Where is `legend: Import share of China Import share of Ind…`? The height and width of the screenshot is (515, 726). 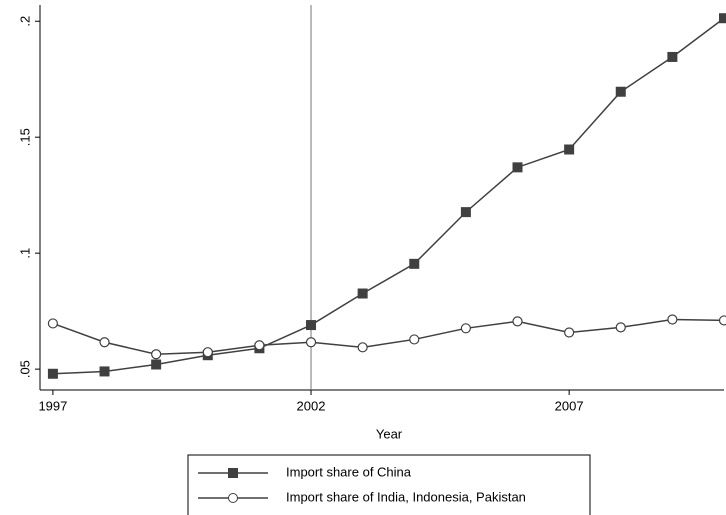
legend: Import share of China Import share of Ind… is located at coordinates (389, 484).